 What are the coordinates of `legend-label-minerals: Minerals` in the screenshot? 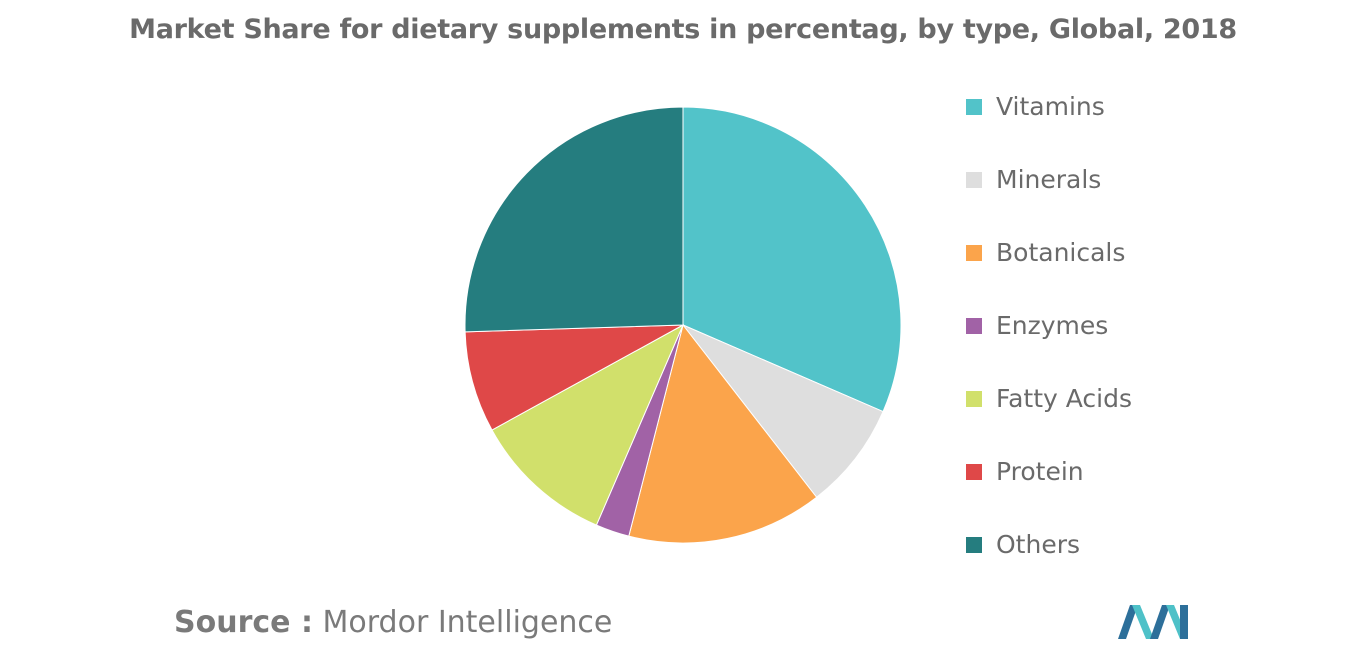 It's located at (1049, 179).